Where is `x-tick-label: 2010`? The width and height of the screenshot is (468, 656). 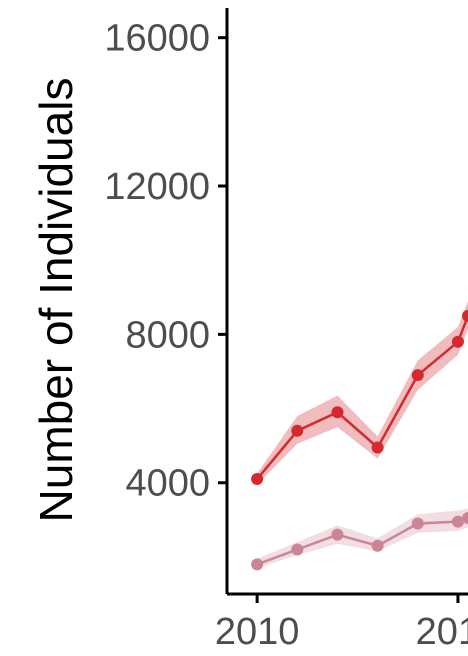 x-tick-label: 2010 is located at coordinates (257, 632).